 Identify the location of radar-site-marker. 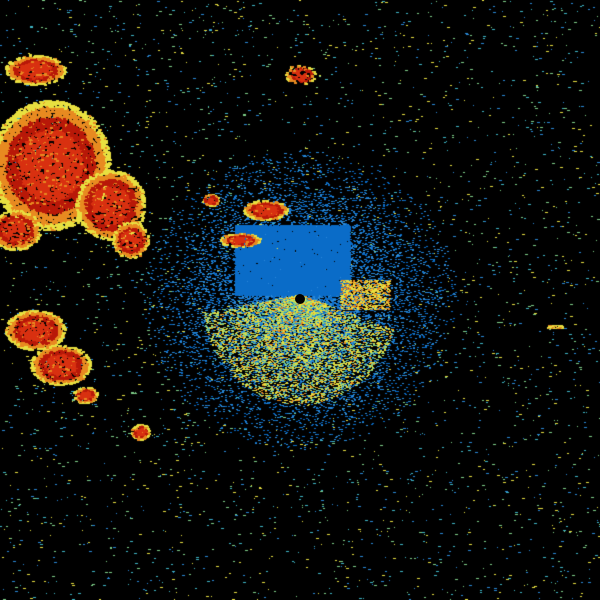
(300, 299).